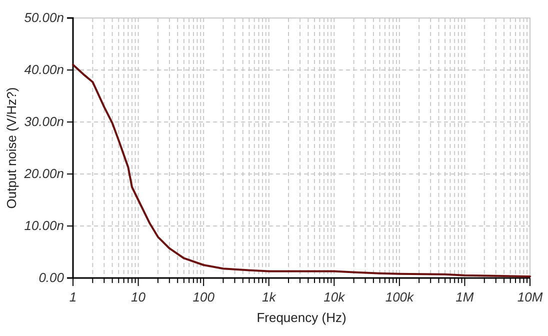  I want to click on x-tick-label: 10M, so click(530, 296).